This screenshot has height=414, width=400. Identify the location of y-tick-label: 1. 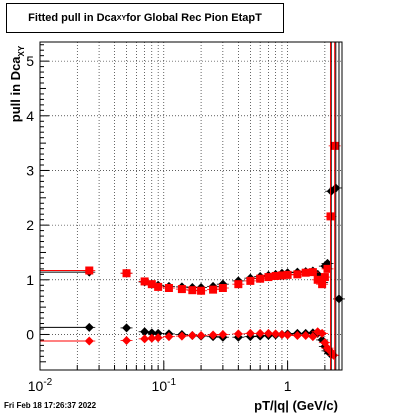
(30, 280).